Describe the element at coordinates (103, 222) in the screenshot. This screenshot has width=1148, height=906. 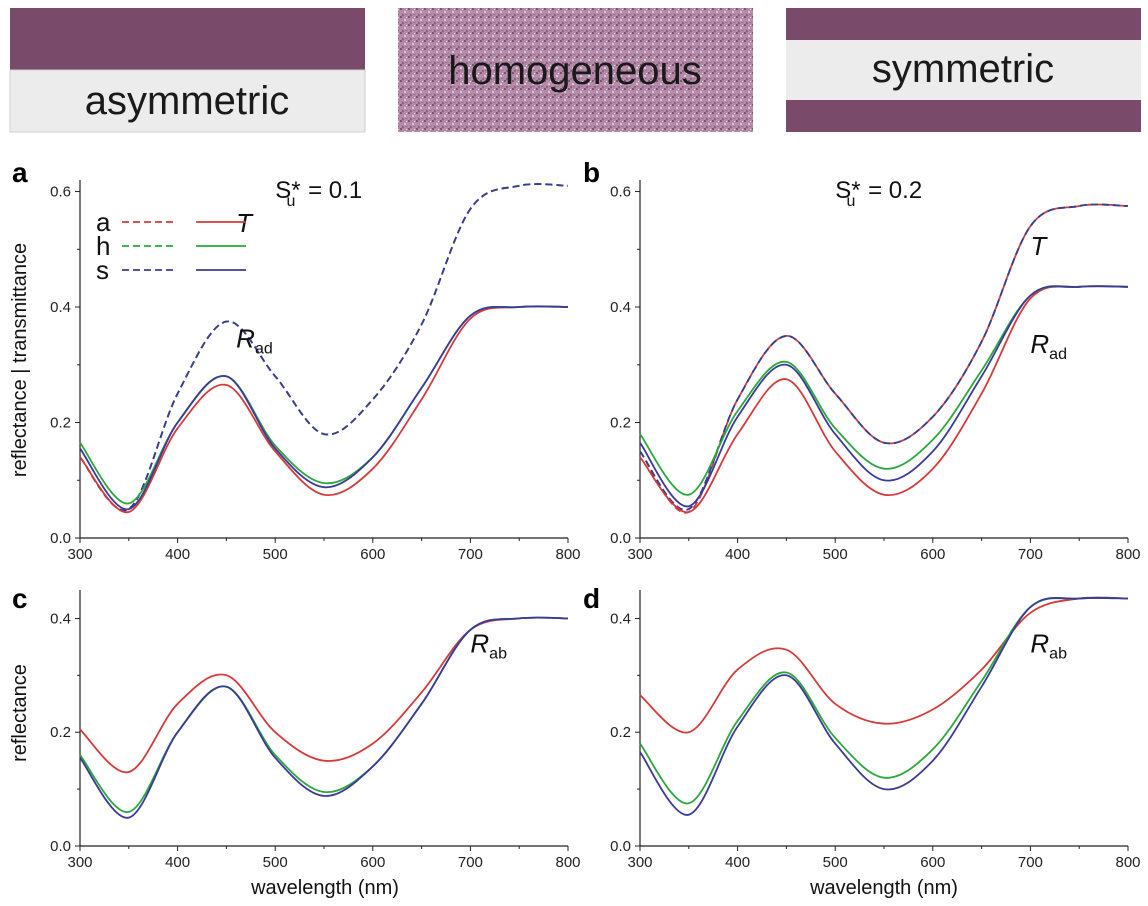
I see `legend-key-a: a` at that location.